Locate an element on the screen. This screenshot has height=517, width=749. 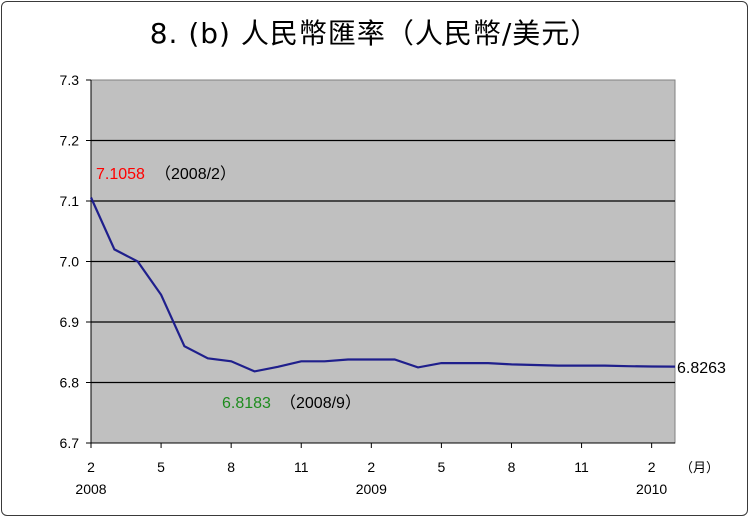
y-tick-label: 7.0 is located at coordinates (70, 262).